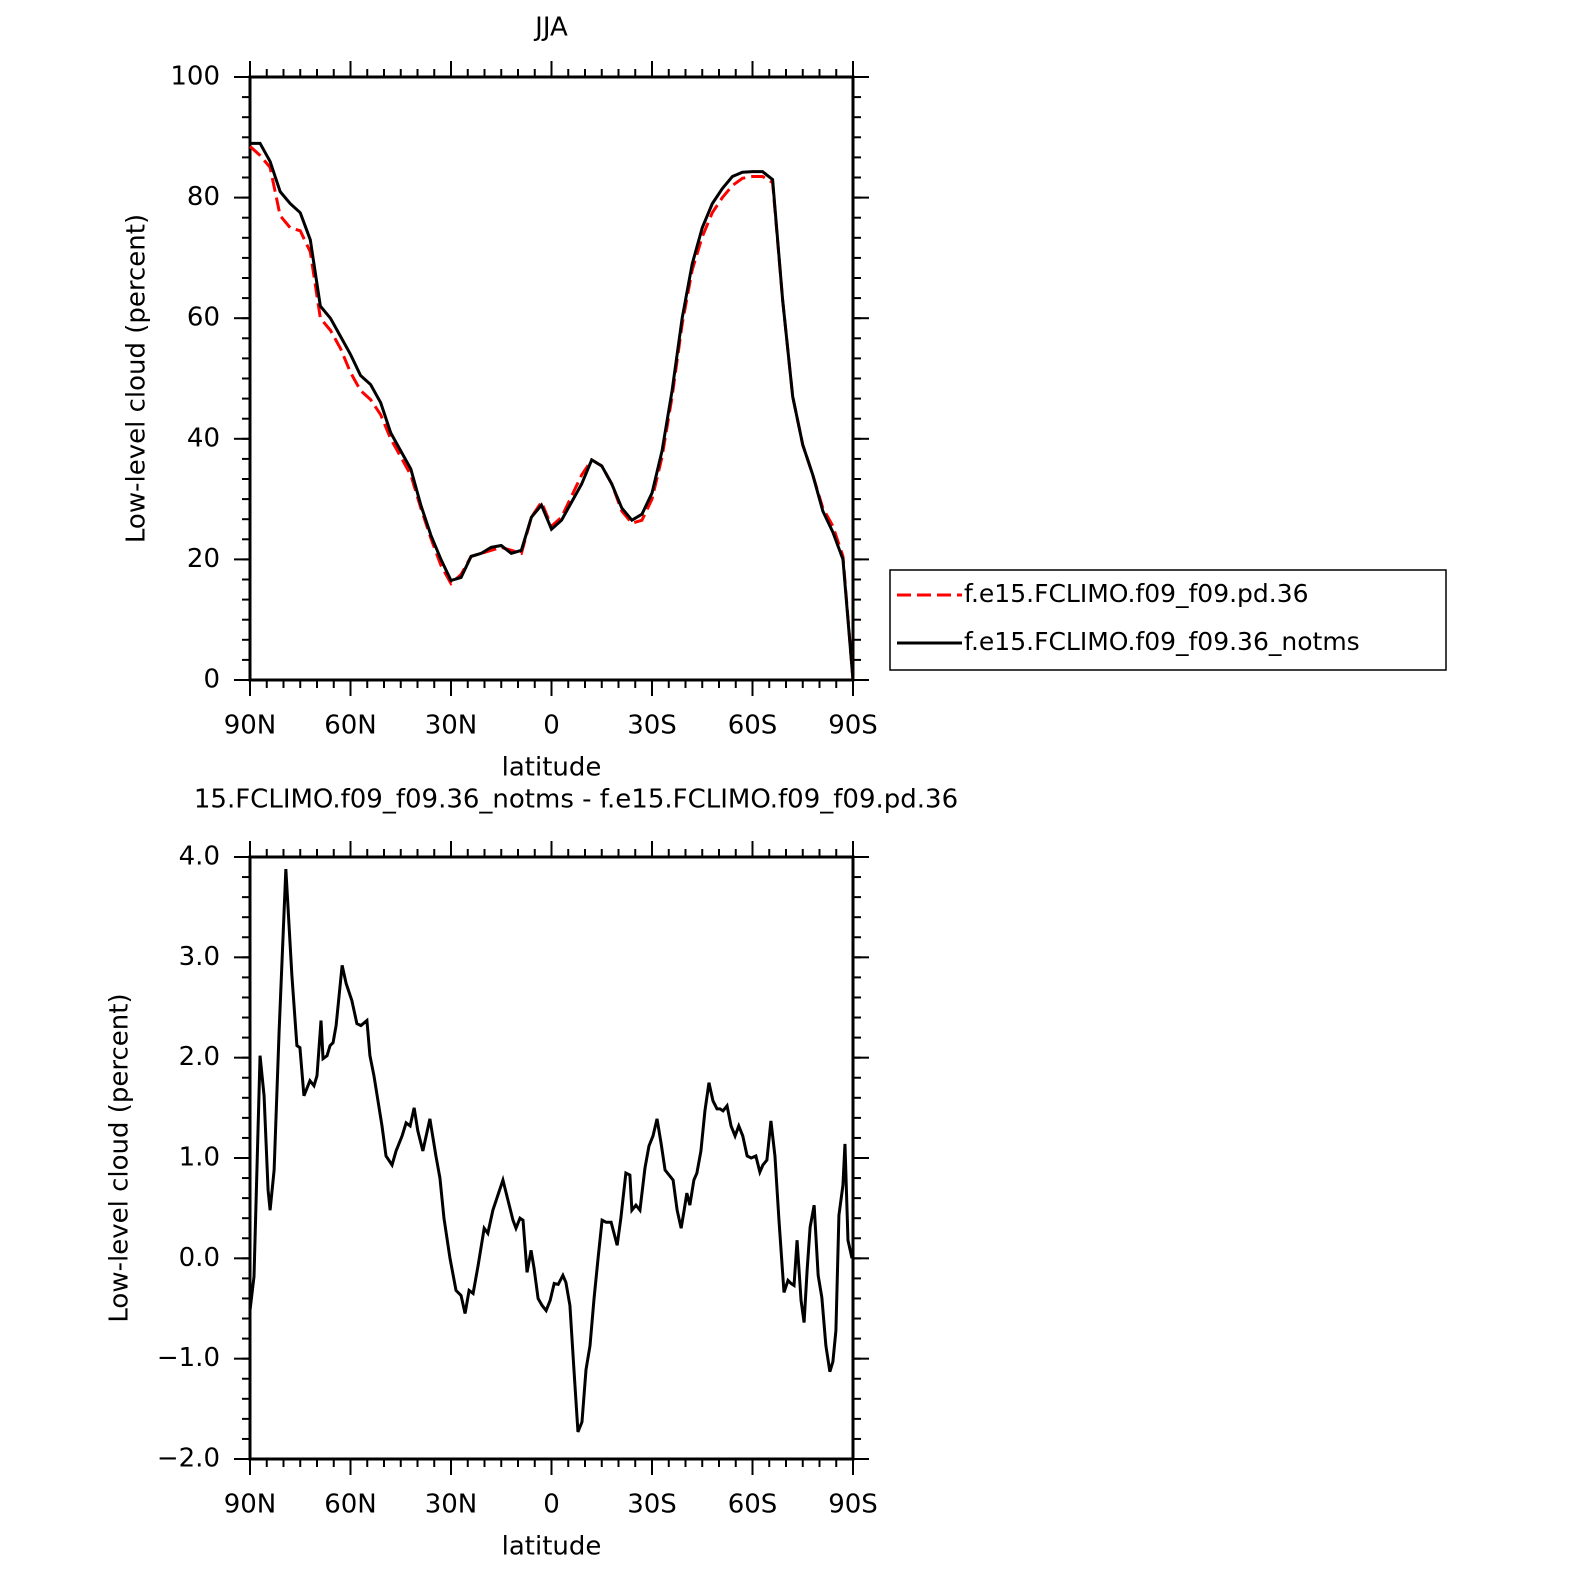 The width and height of the screenshot is (1569, 1585). I want to click on y-tick-label: 20, so click(203, 559).